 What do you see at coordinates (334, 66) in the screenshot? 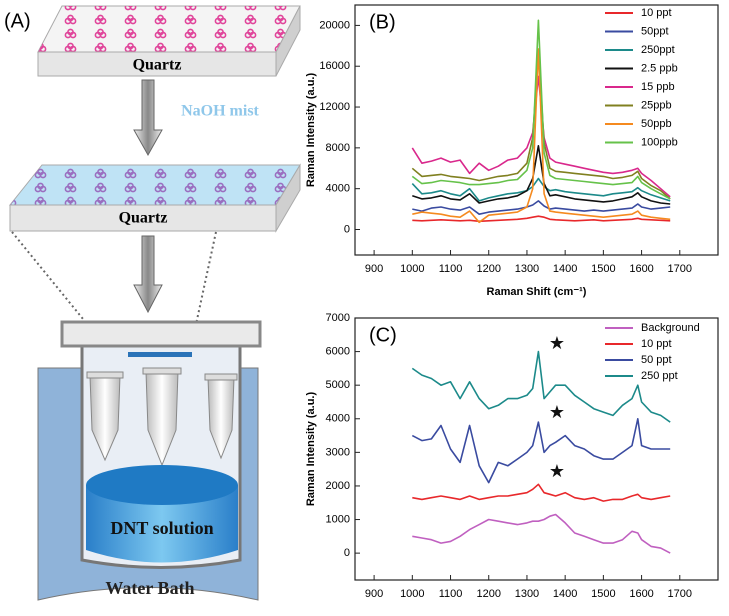
I see `y-tick-label: 16000` at bounding box center [334, 66].